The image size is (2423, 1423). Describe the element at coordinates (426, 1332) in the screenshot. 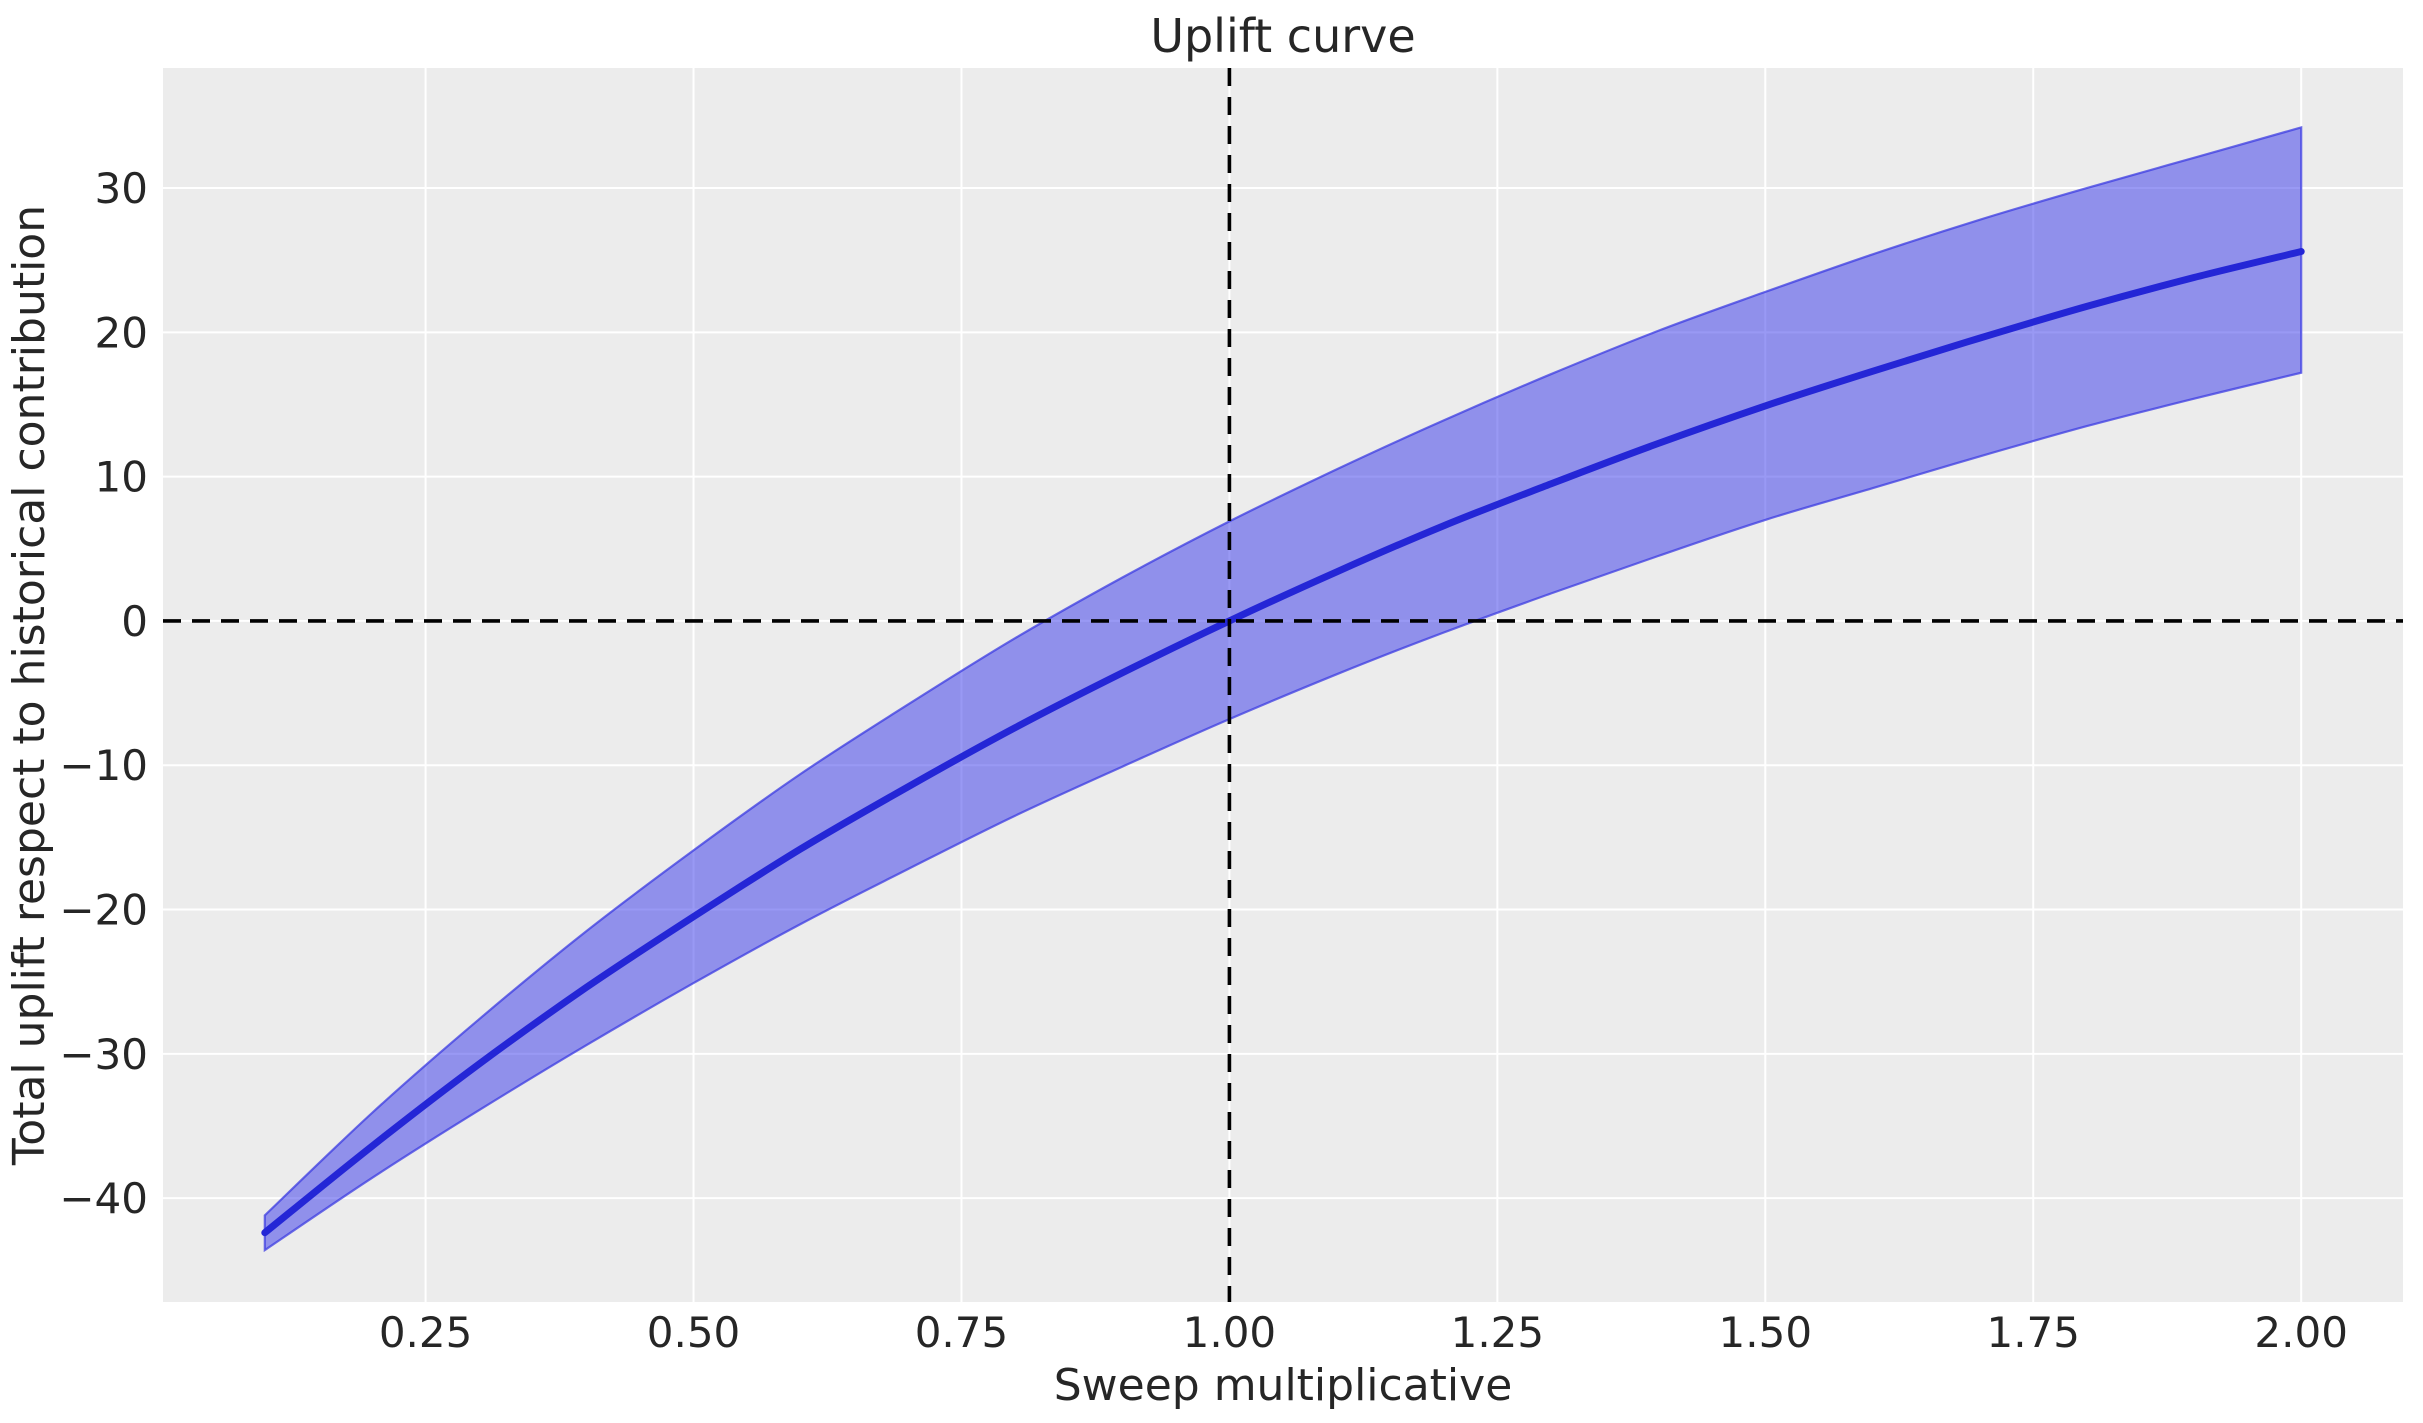

I see `x-tick-label: 0.25` at that location.